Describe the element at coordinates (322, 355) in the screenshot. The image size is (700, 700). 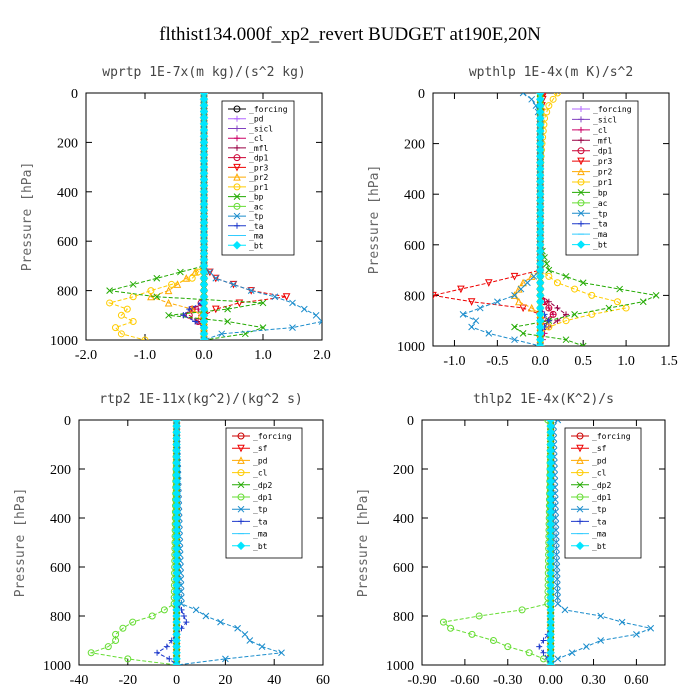
I see `x-tick-label: 2.0` at that location.